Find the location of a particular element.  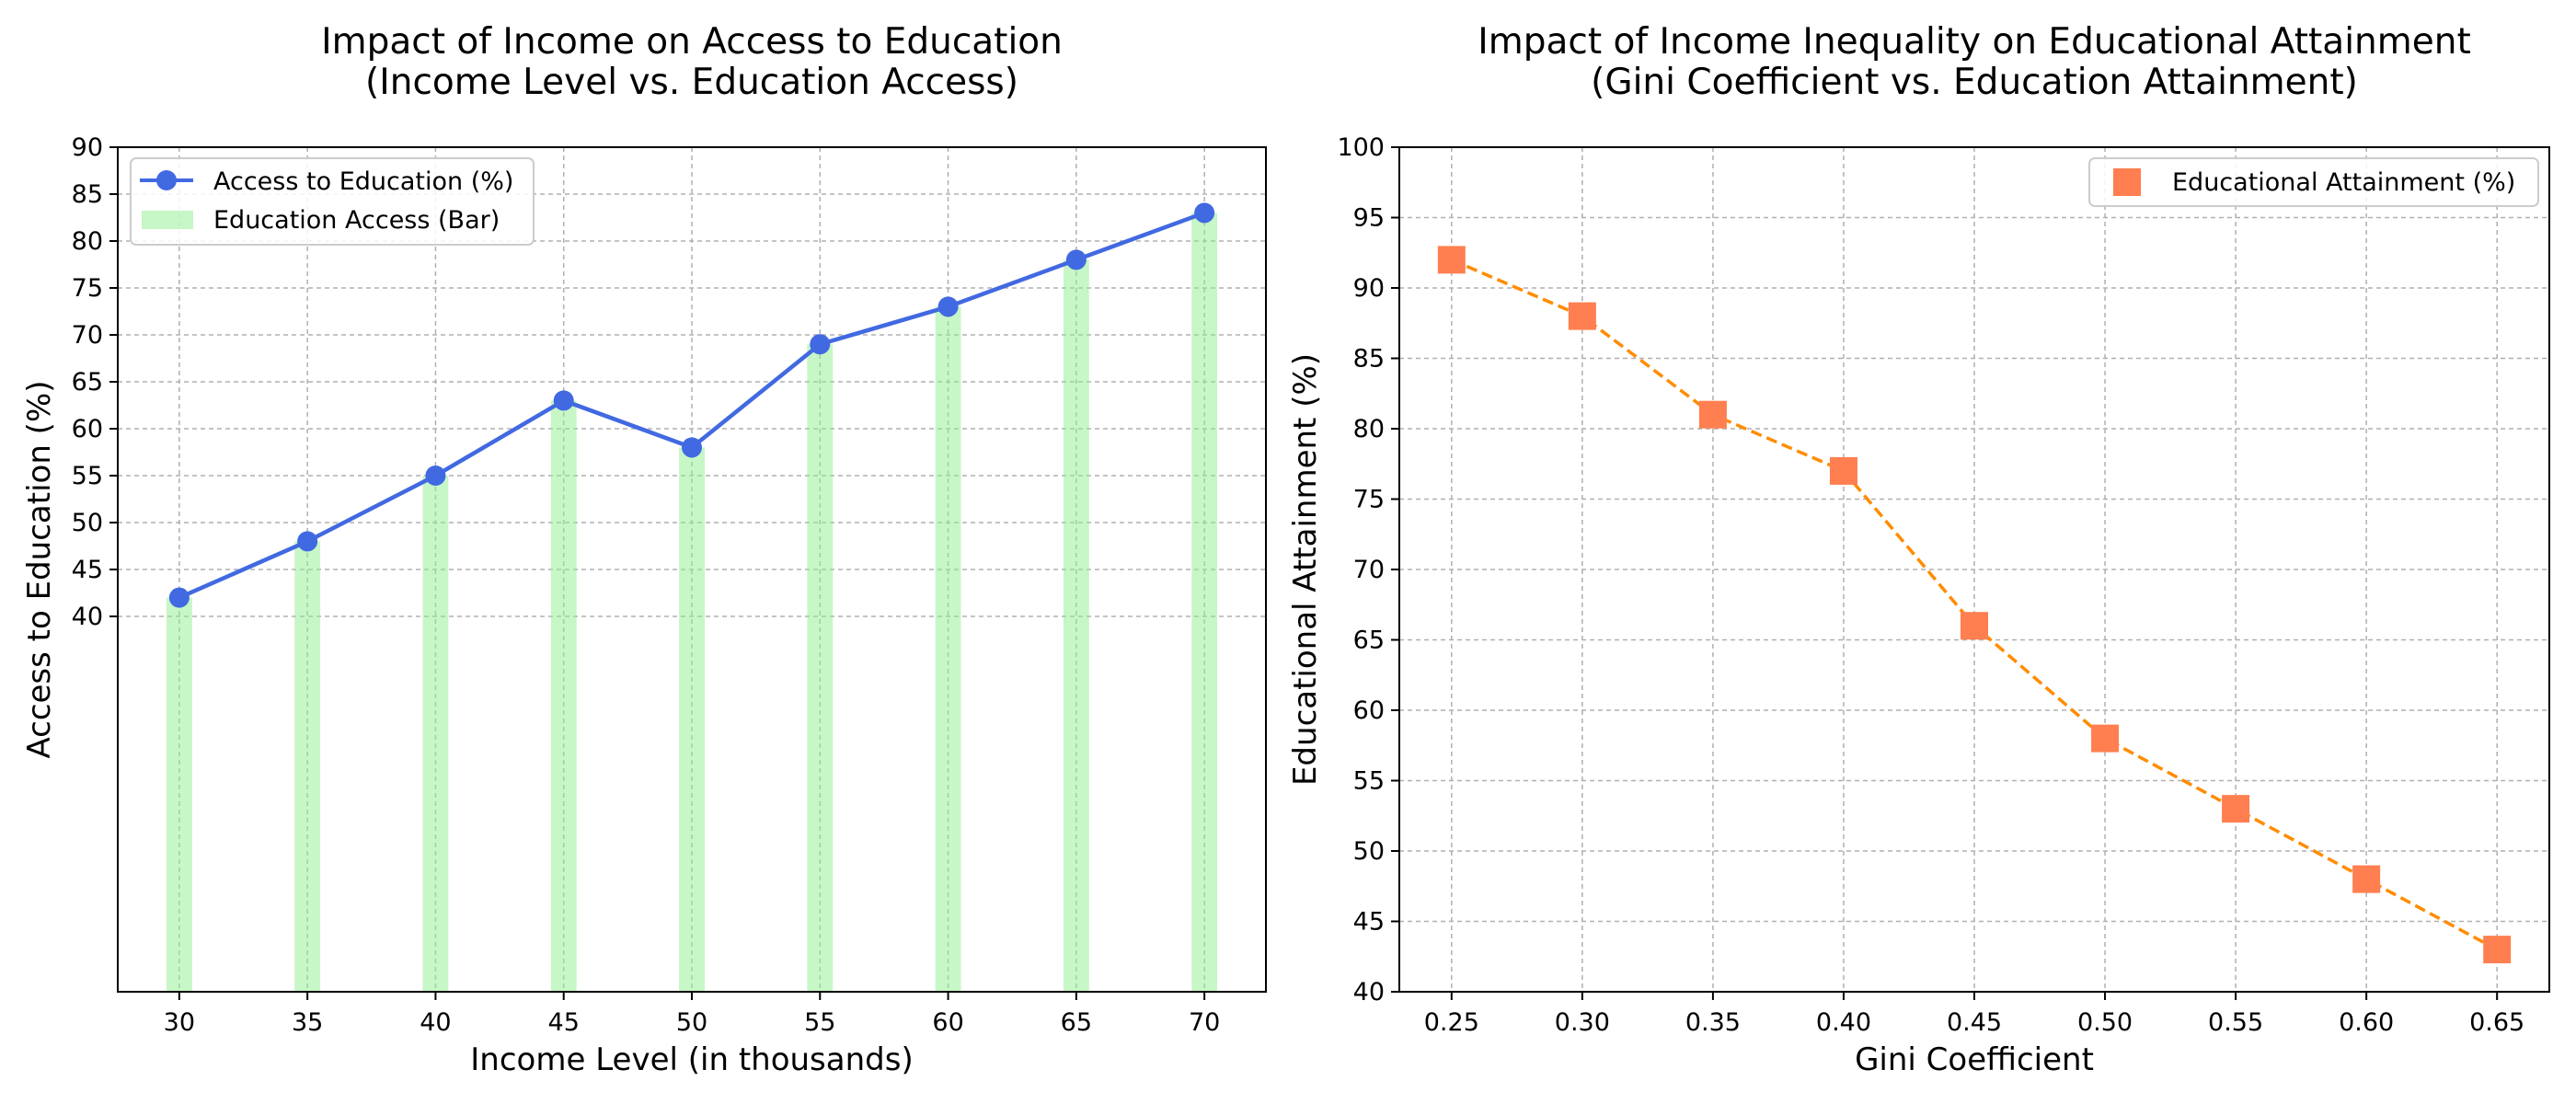

left-y-tick-label: 60 is located at coordinates (87, 429).